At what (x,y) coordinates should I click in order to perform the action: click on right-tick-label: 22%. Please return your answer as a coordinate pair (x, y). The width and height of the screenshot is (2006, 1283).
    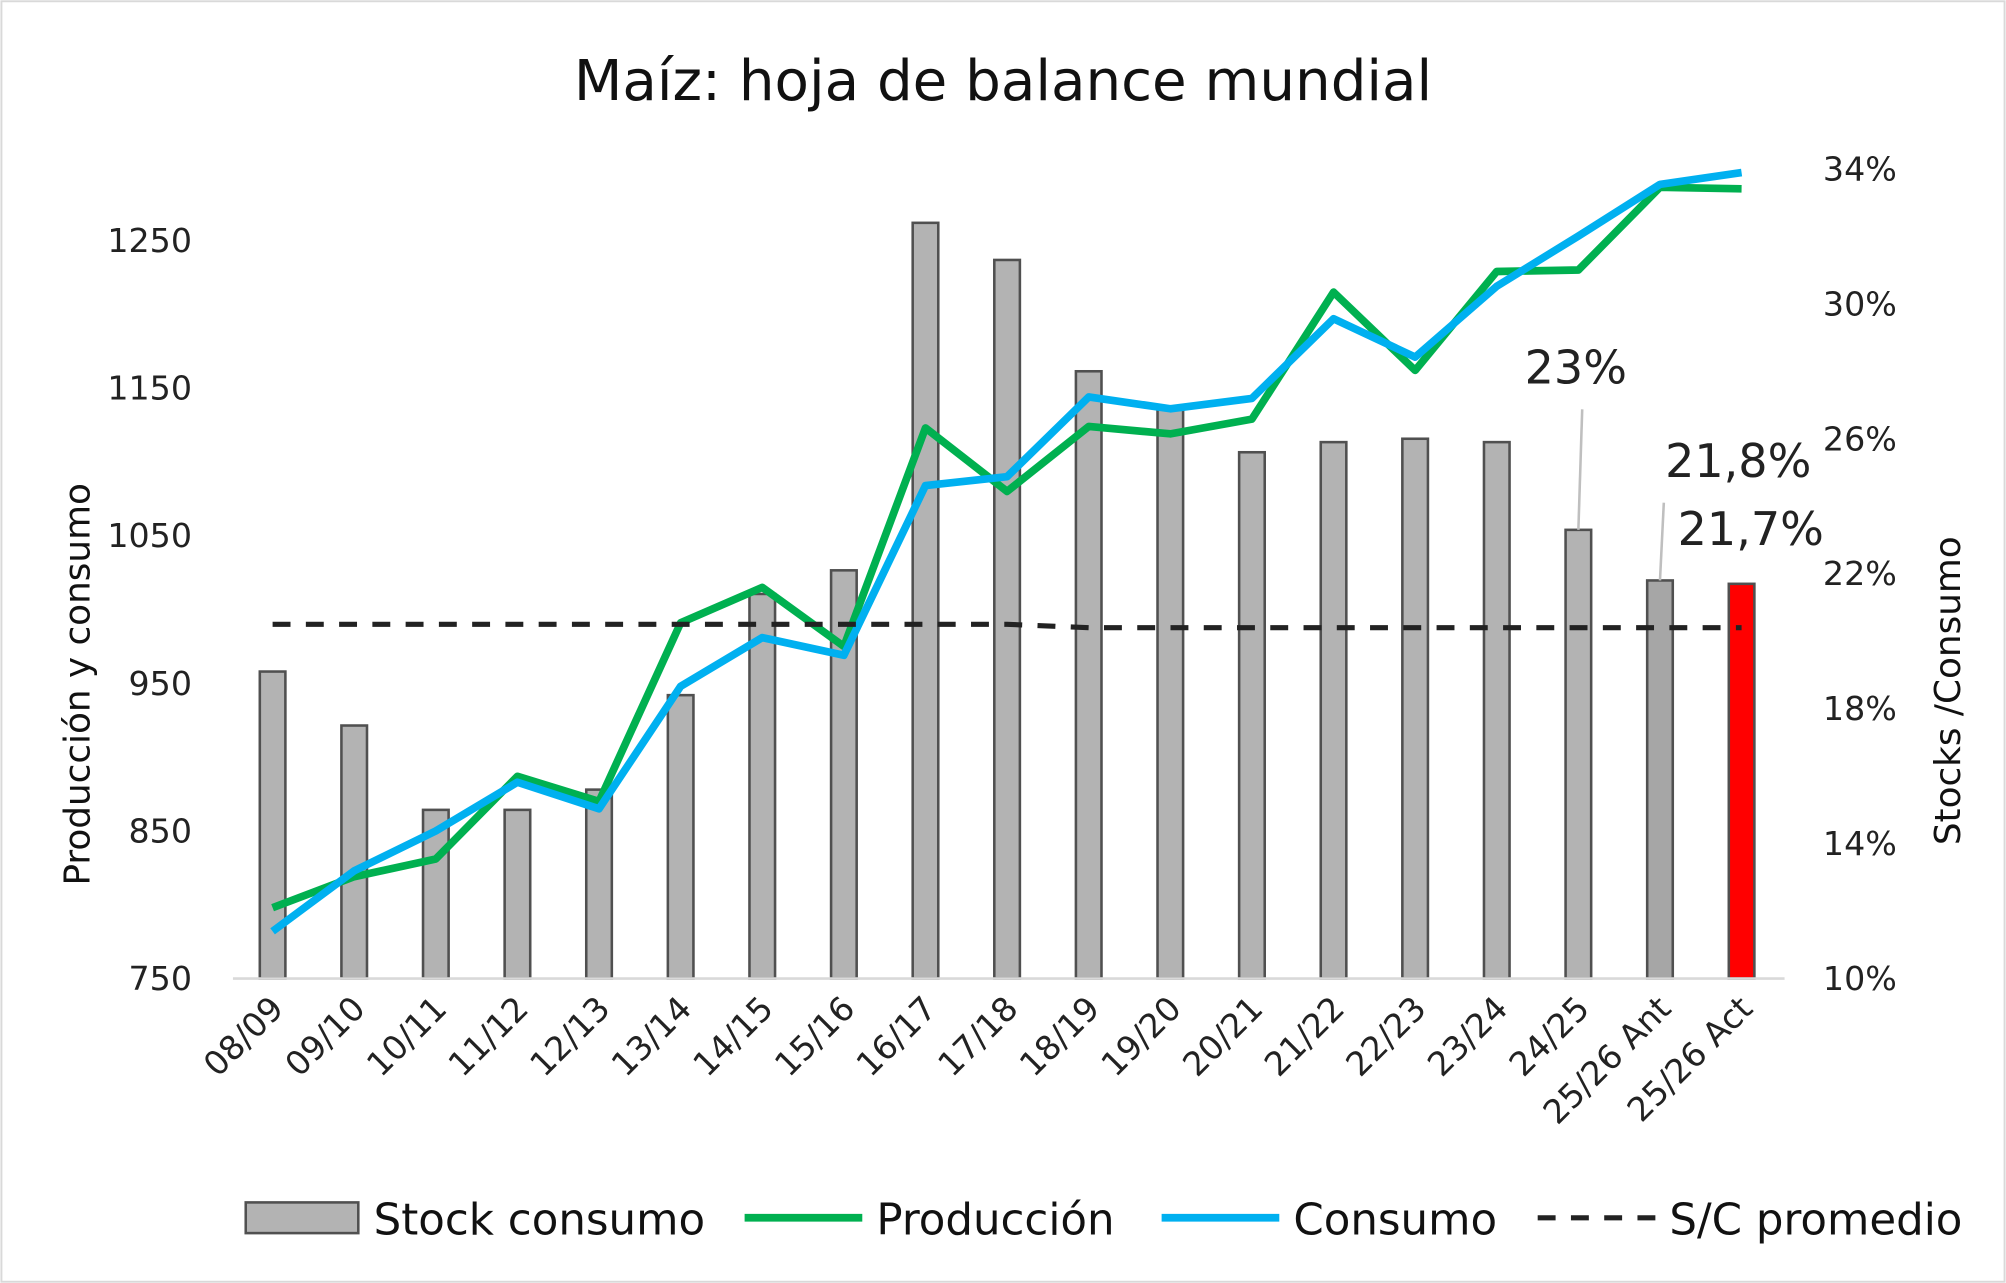
    Looking at the image, I should click on (1860, 573).